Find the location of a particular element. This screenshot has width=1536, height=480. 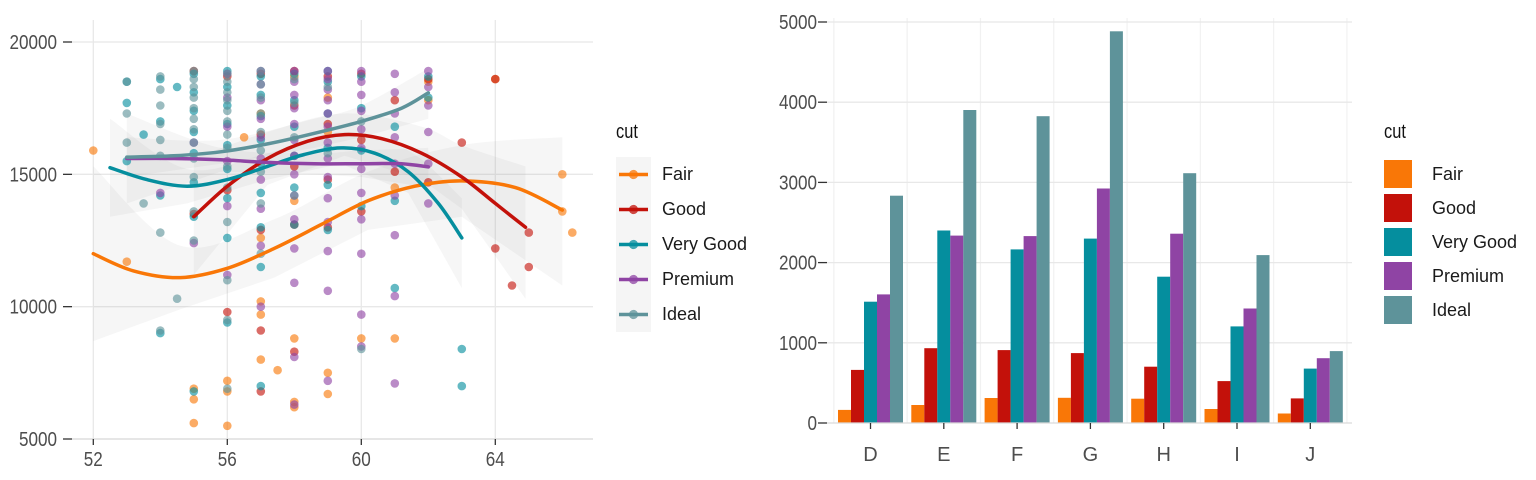

tick-label: 0 is located at coordinates (813, 424).